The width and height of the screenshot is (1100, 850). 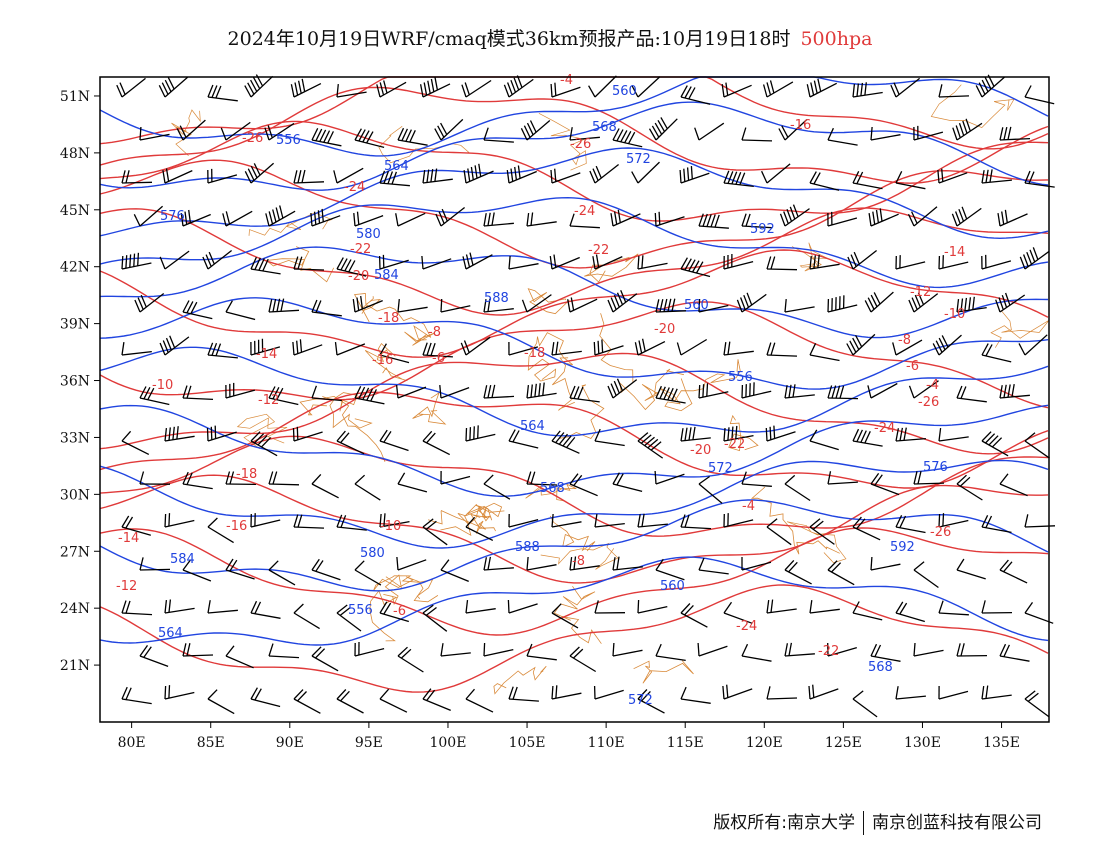 I want to click on x-tick-label: 90E, so click(x=290, y=743).